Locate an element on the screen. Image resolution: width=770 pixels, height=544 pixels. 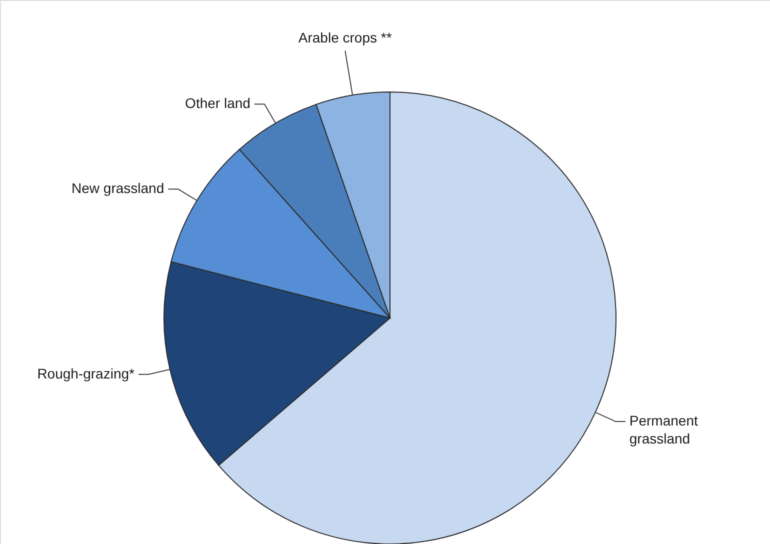
slice-label: Arable crops ** is located at coordinates (345, 38).